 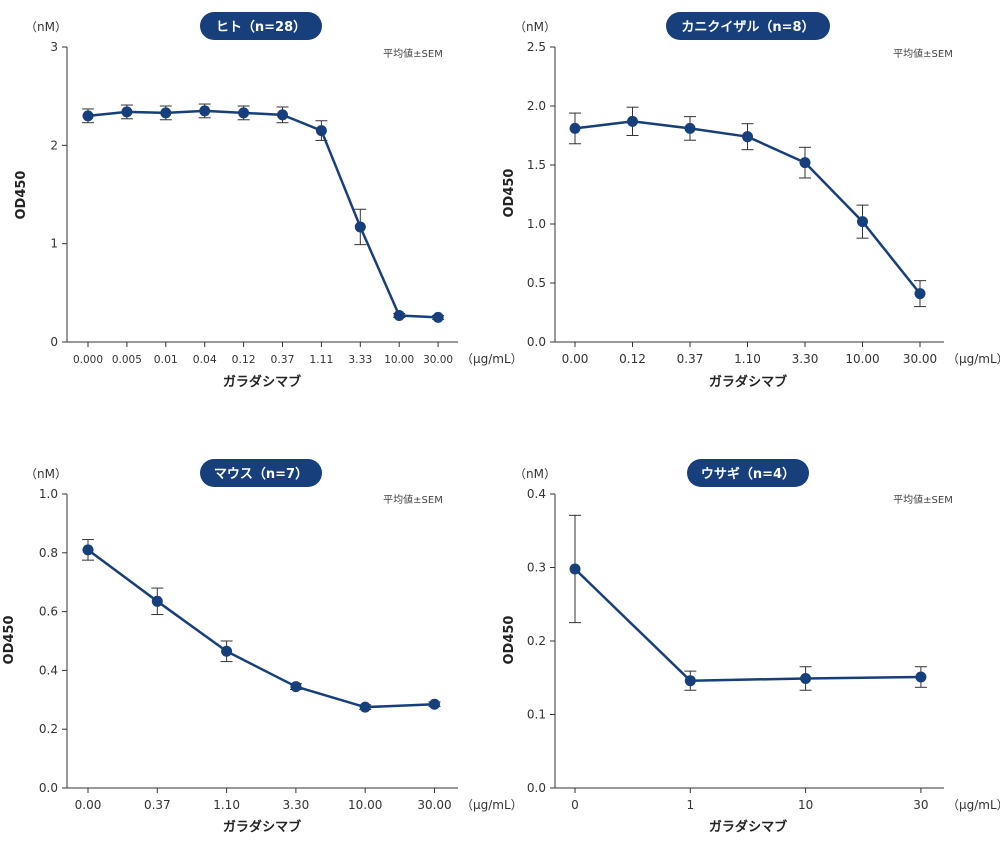 What do you see at coordinates (690, 805) in the screenshot?
I see `x-tick-label: 1` at bounding box center [690, 805].